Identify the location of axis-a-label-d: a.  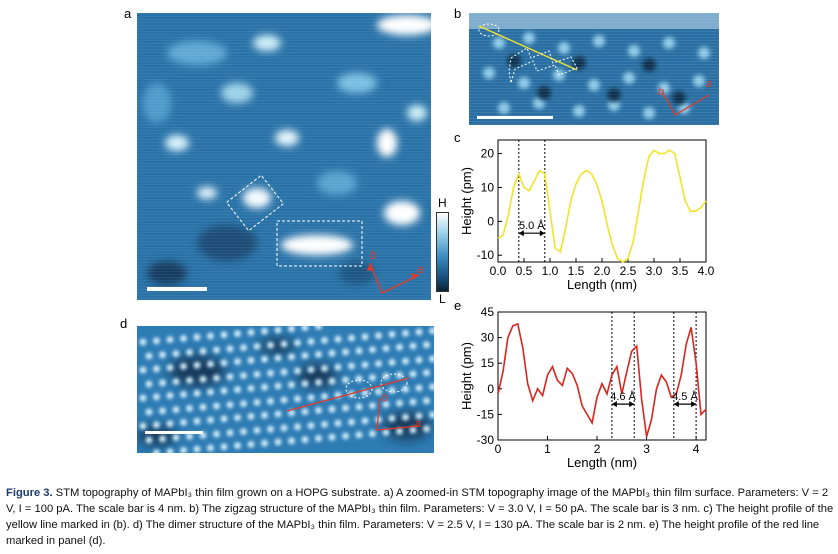
(418, 424).